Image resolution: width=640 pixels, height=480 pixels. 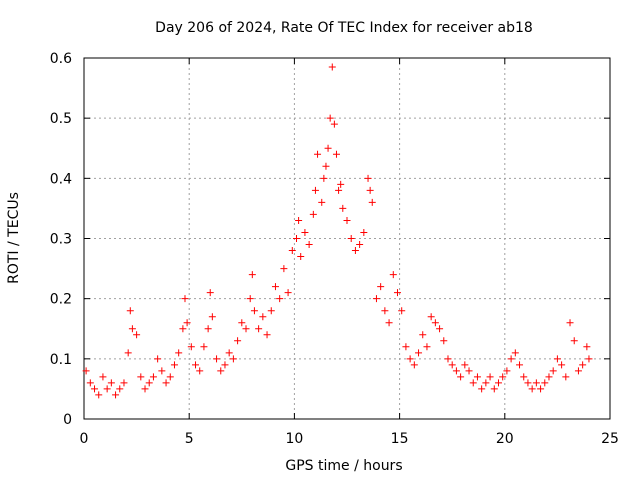 What do you see at coordinates (294, 439) in the screenshot?
I see `x-tick-label: 10` at bounding box center [294, 439].